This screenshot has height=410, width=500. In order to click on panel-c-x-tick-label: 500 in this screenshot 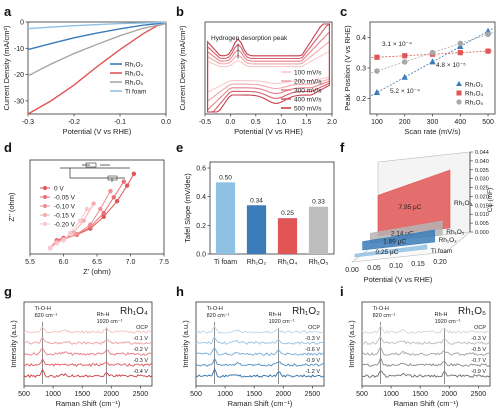, I will do `click(488, 122)`.